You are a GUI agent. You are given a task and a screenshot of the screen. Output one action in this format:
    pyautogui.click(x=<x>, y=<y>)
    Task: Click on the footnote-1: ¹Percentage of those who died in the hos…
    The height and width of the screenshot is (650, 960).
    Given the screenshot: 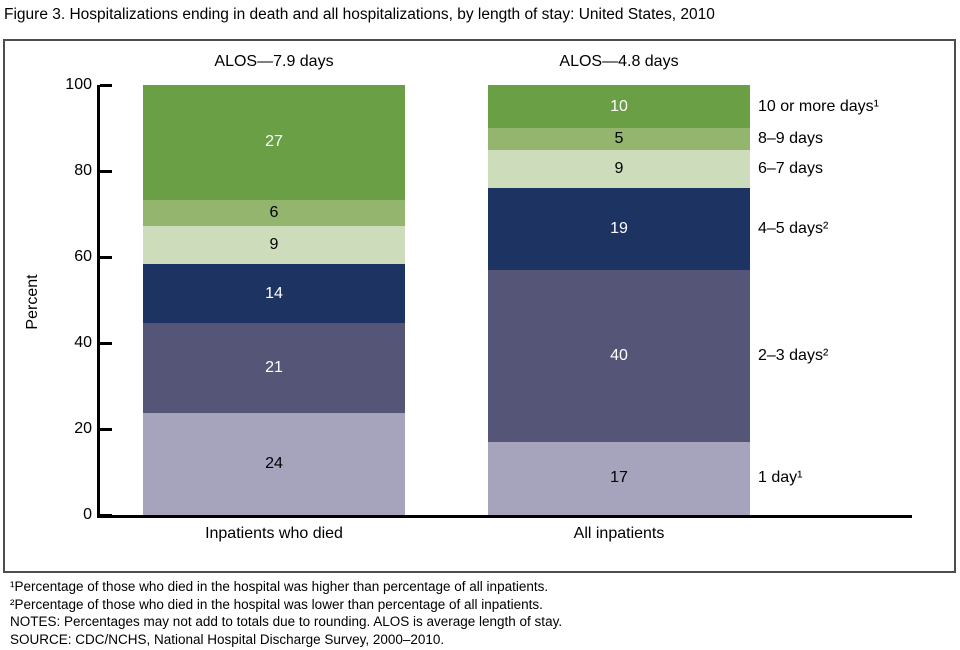 What is the action you would take?
    pyautogui.click(x=279, y=586)
    